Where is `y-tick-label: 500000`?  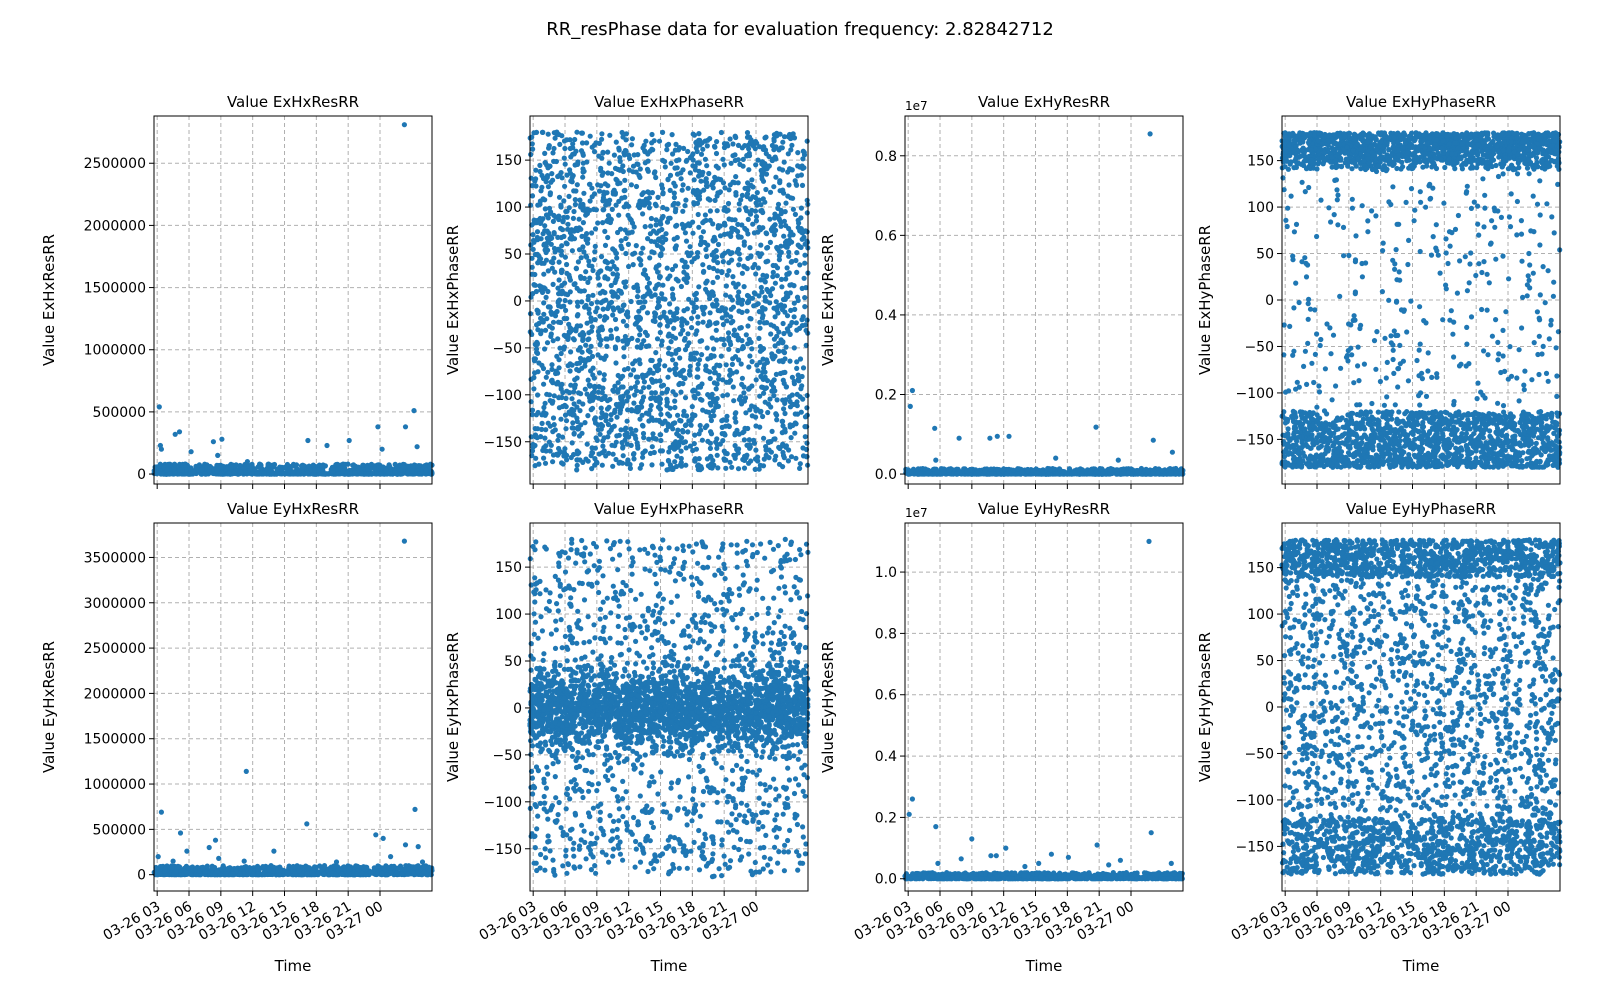 y-tick-label: 500000 is located at coordinates (119, 413).